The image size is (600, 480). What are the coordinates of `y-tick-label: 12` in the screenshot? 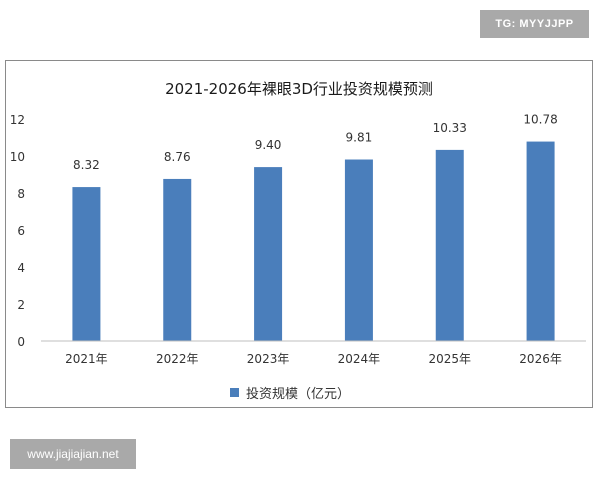 It's located at (17, 120).